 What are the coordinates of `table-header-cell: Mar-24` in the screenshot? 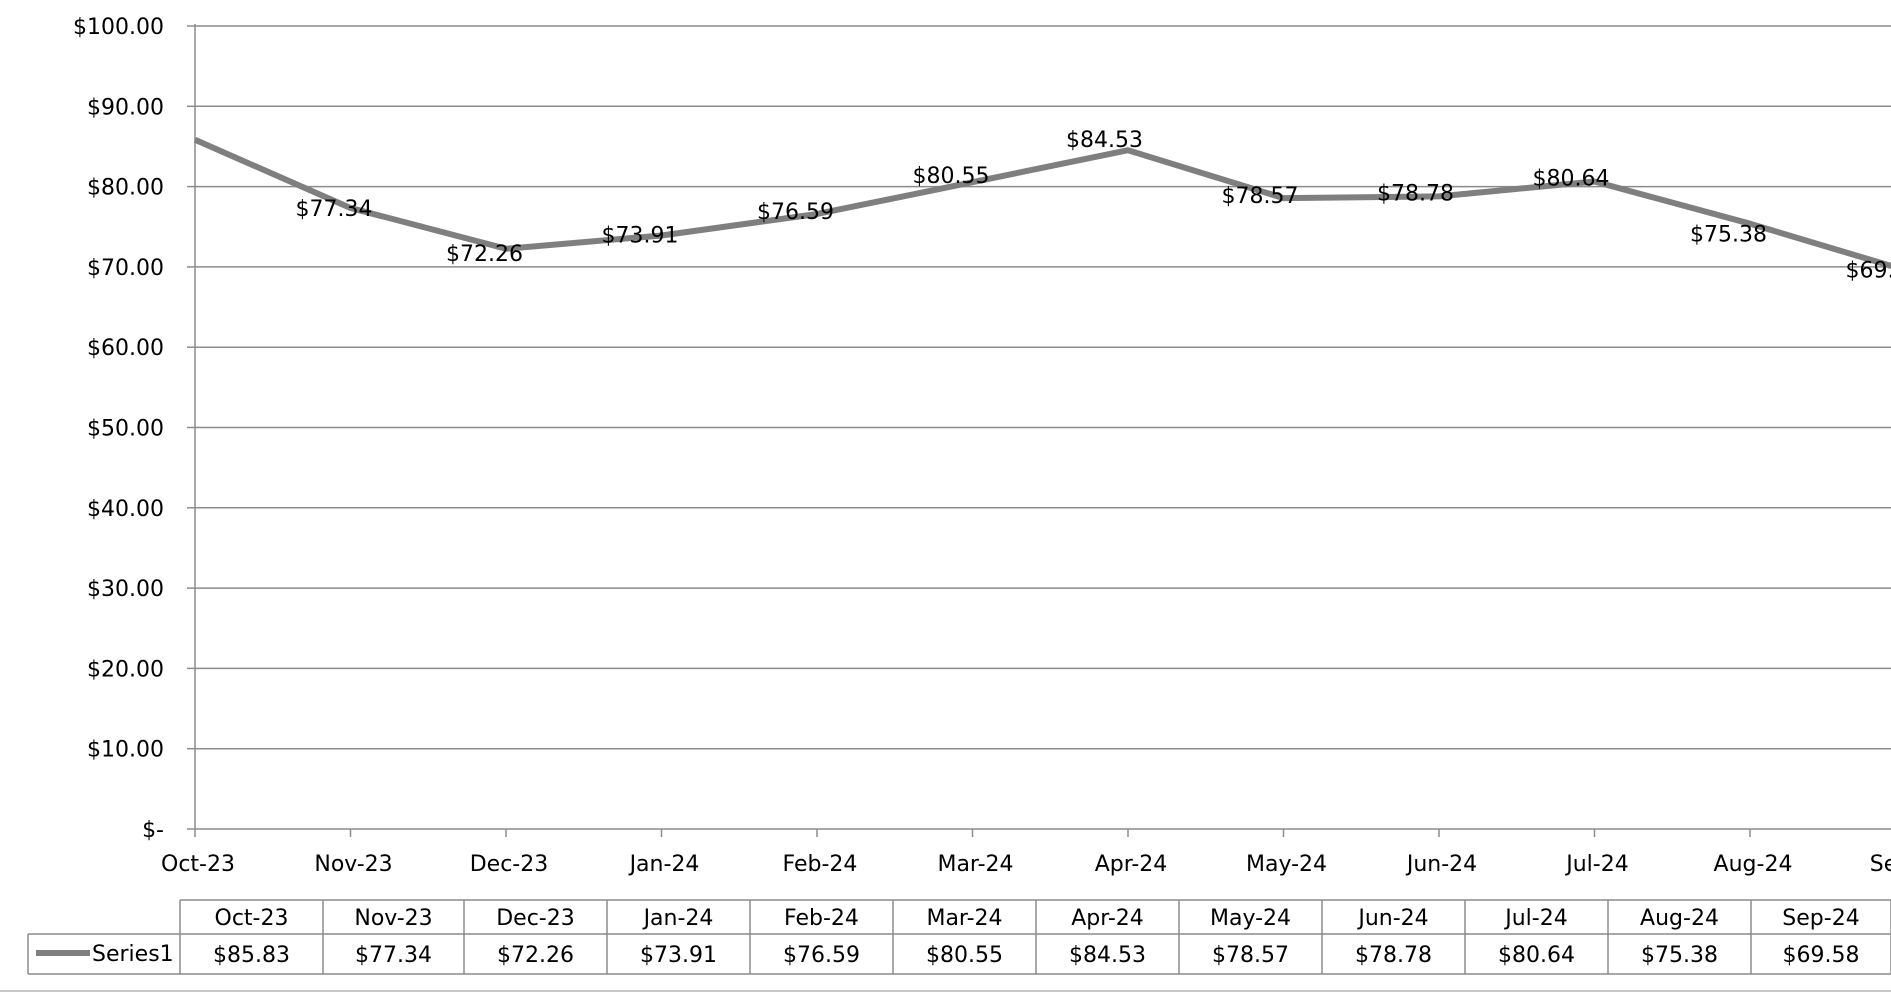 It's located at (964, 918).